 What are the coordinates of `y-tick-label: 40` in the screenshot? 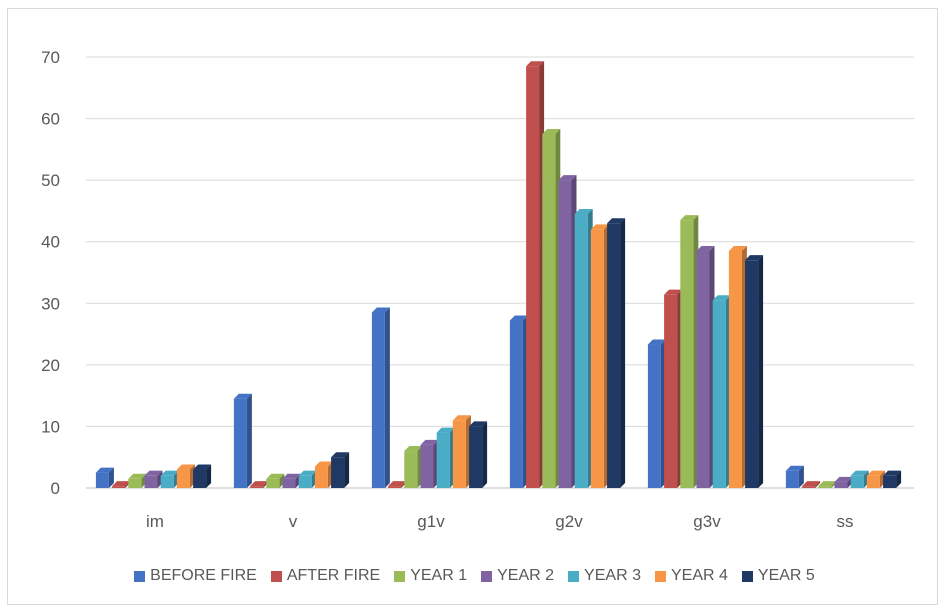 It's located at (50, 242).